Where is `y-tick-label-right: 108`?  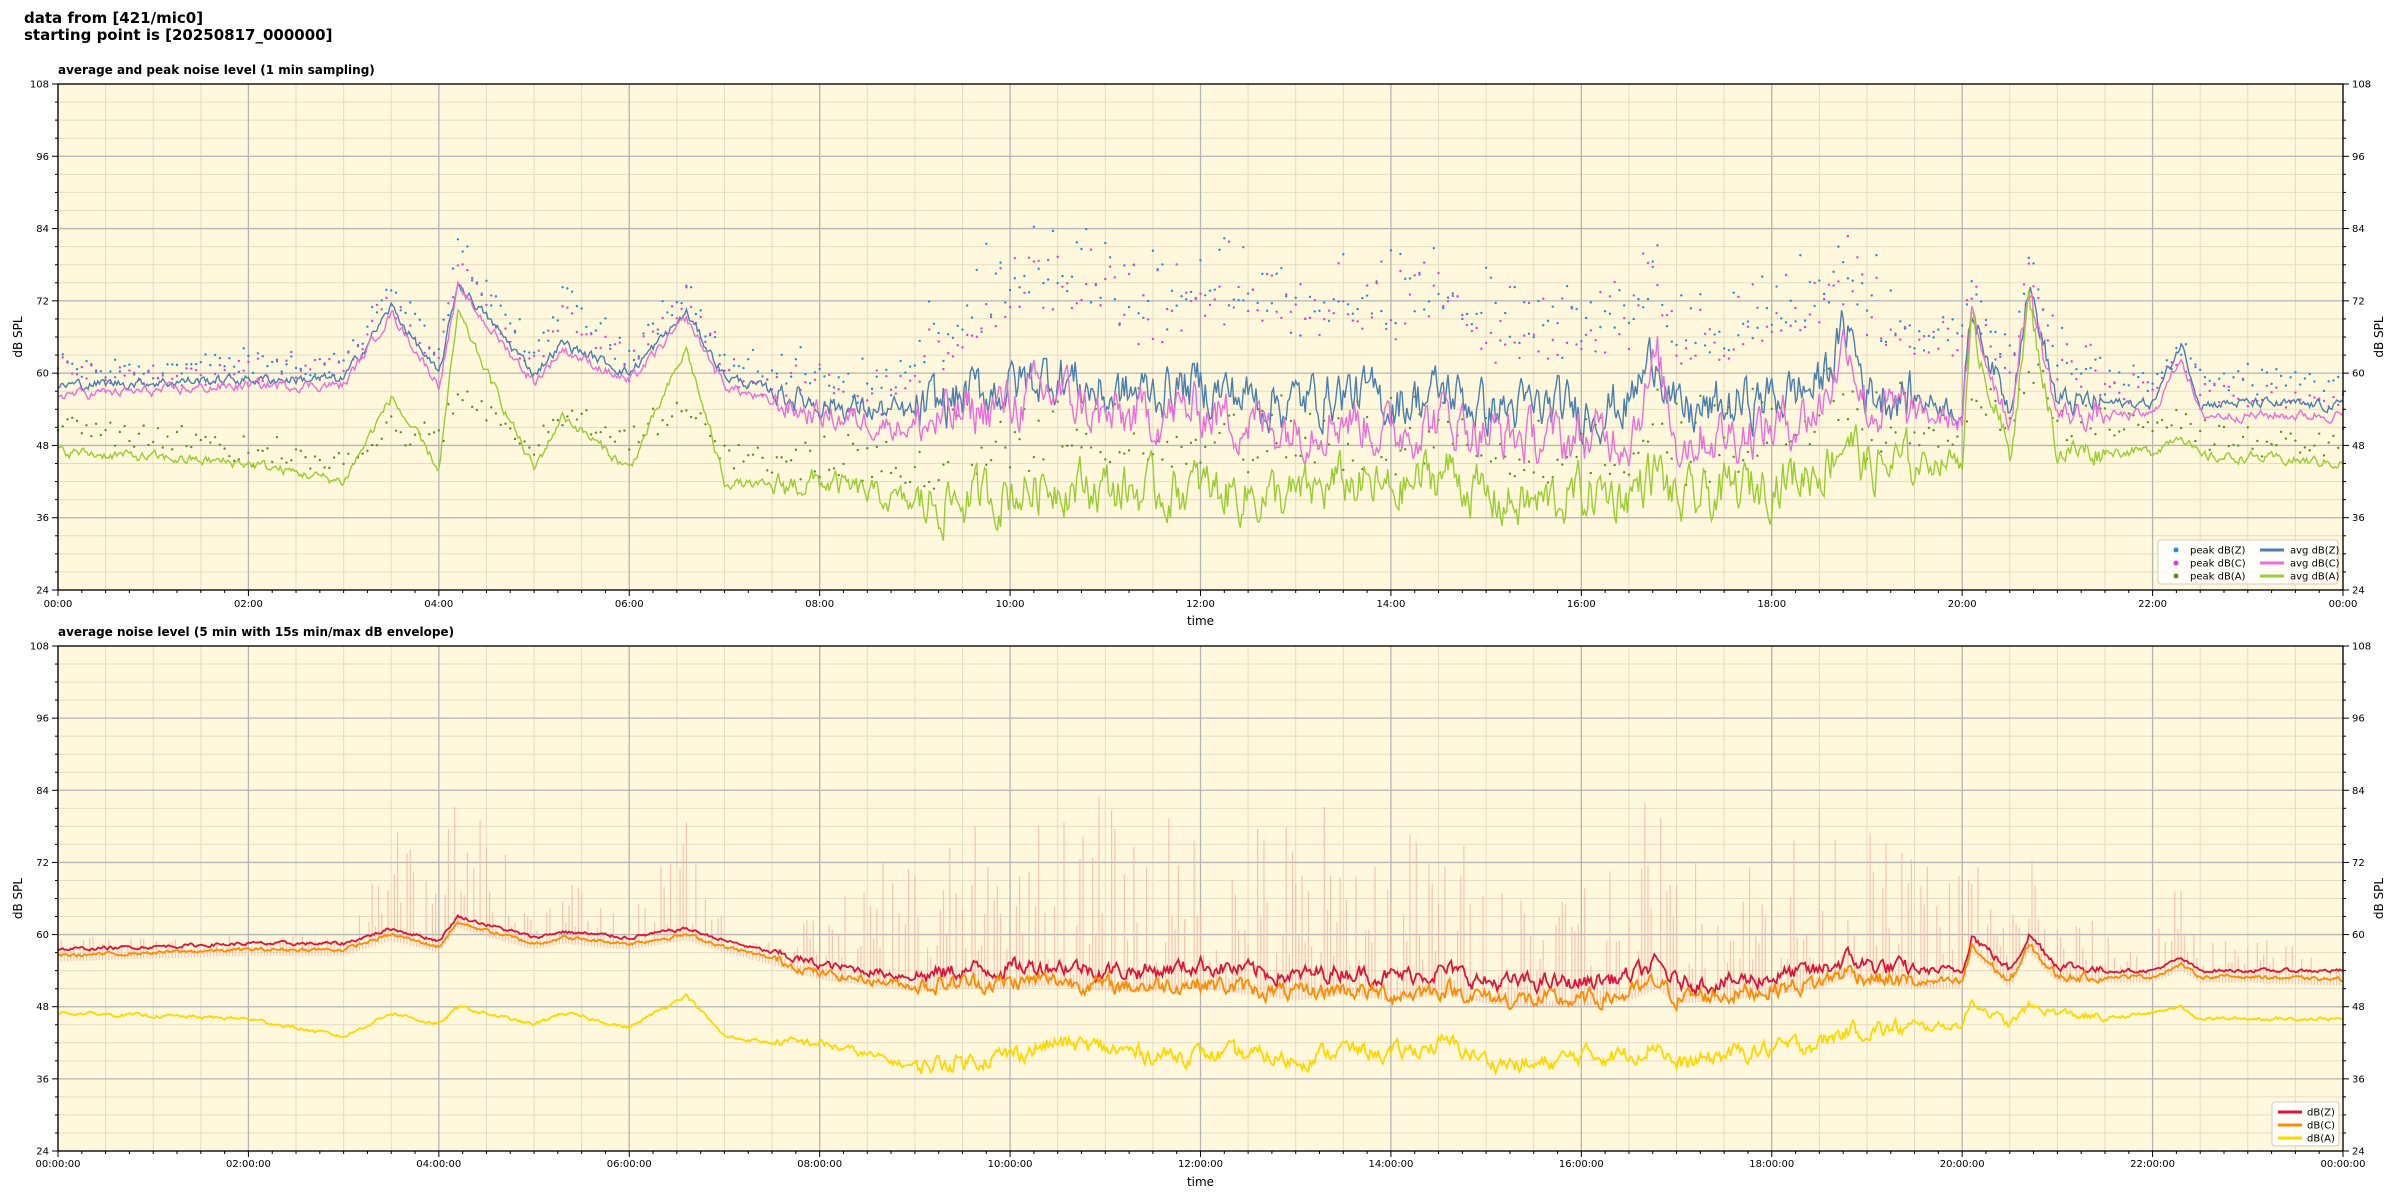
y-tick-label-right: 108 is located at coordinates (2361, 85).